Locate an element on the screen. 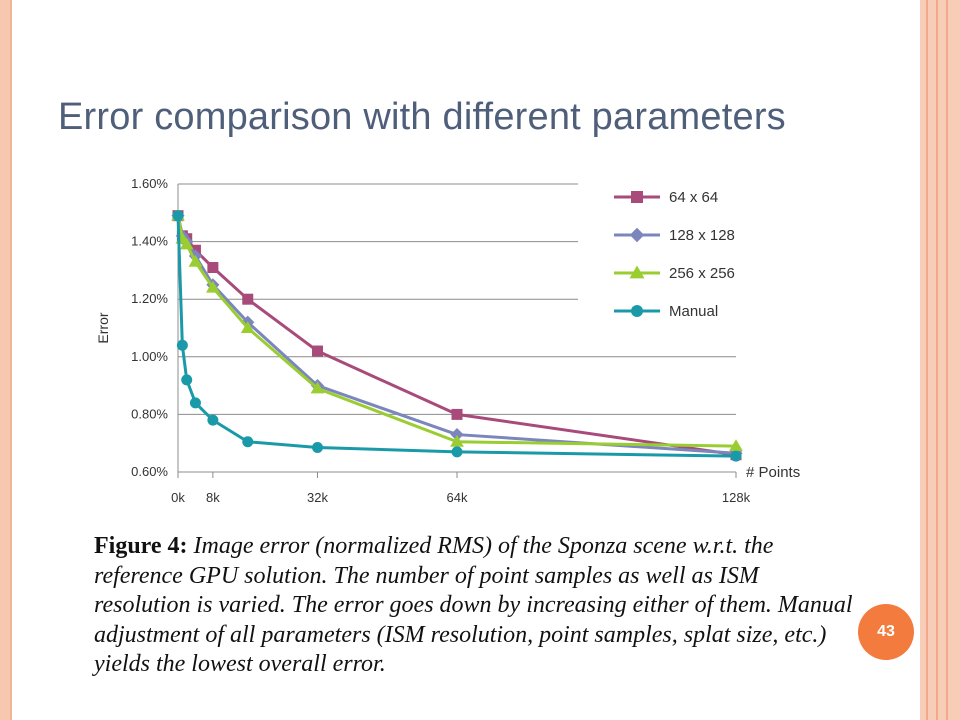 This screenshot has width=960, height=720. y-tick-label: 1.20% is located at coordinates (149, 298).